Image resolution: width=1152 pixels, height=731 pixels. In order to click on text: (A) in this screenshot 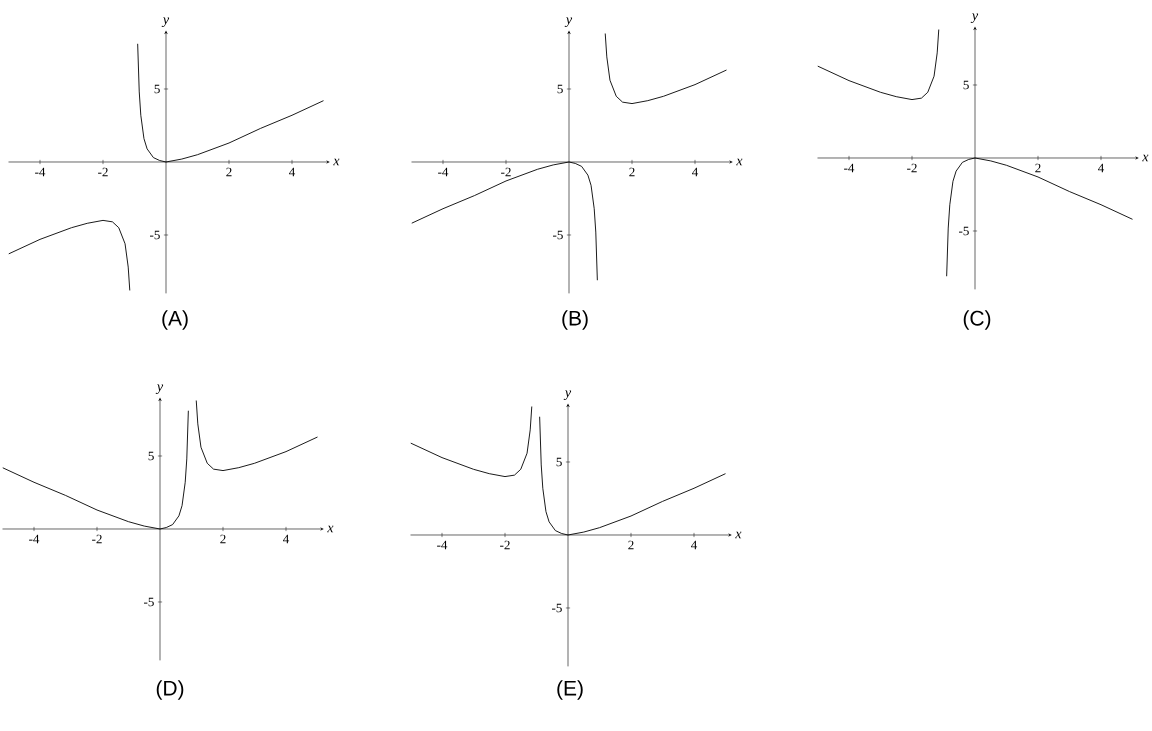, I will do `click(175, 320)`.